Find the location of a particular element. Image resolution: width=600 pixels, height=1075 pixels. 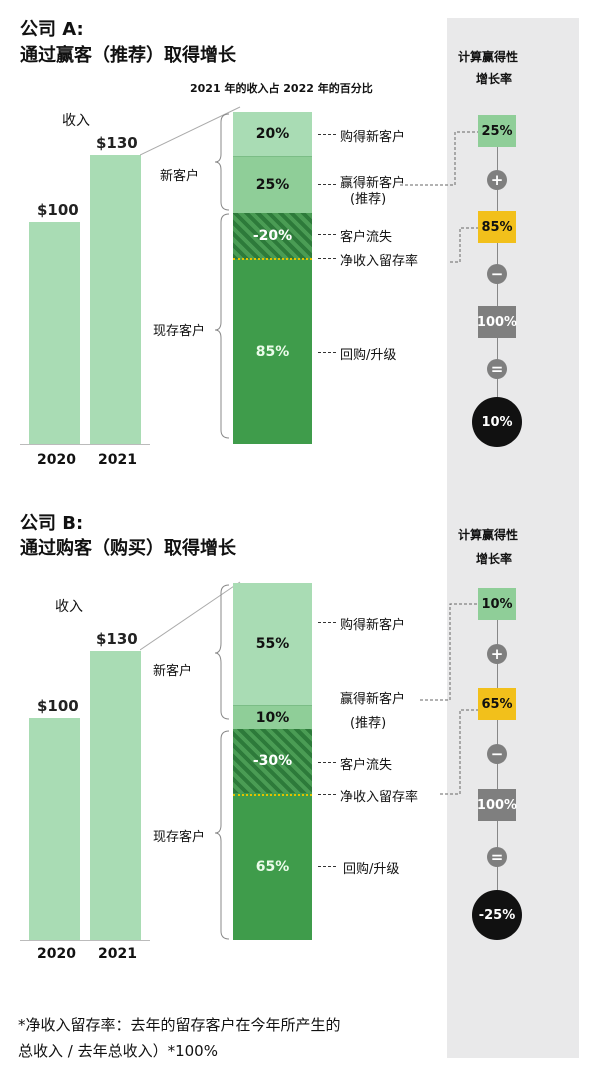

calc-win-rate: 10% is located at coordinates (497, 604).